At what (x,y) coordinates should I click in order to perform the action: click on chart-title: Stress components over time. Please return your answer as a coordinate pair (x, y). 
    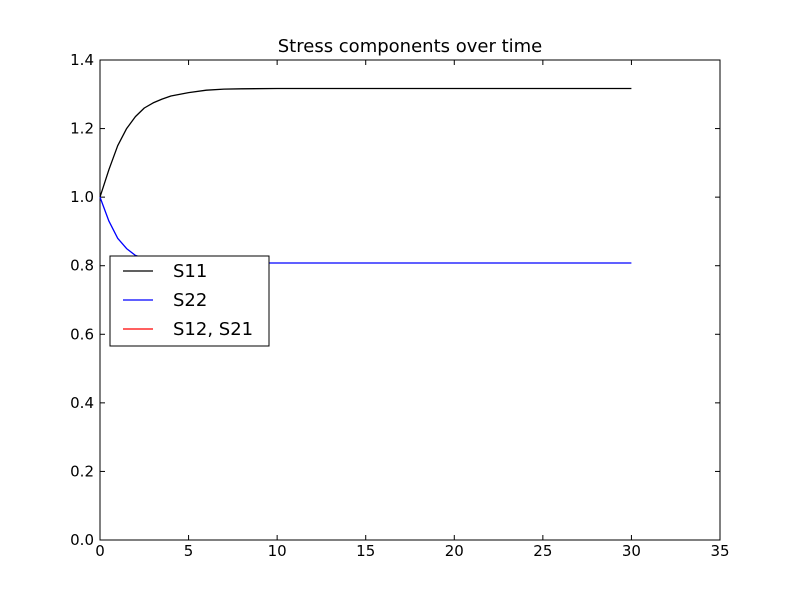
    Looking at the image, I should click on (410, 46).